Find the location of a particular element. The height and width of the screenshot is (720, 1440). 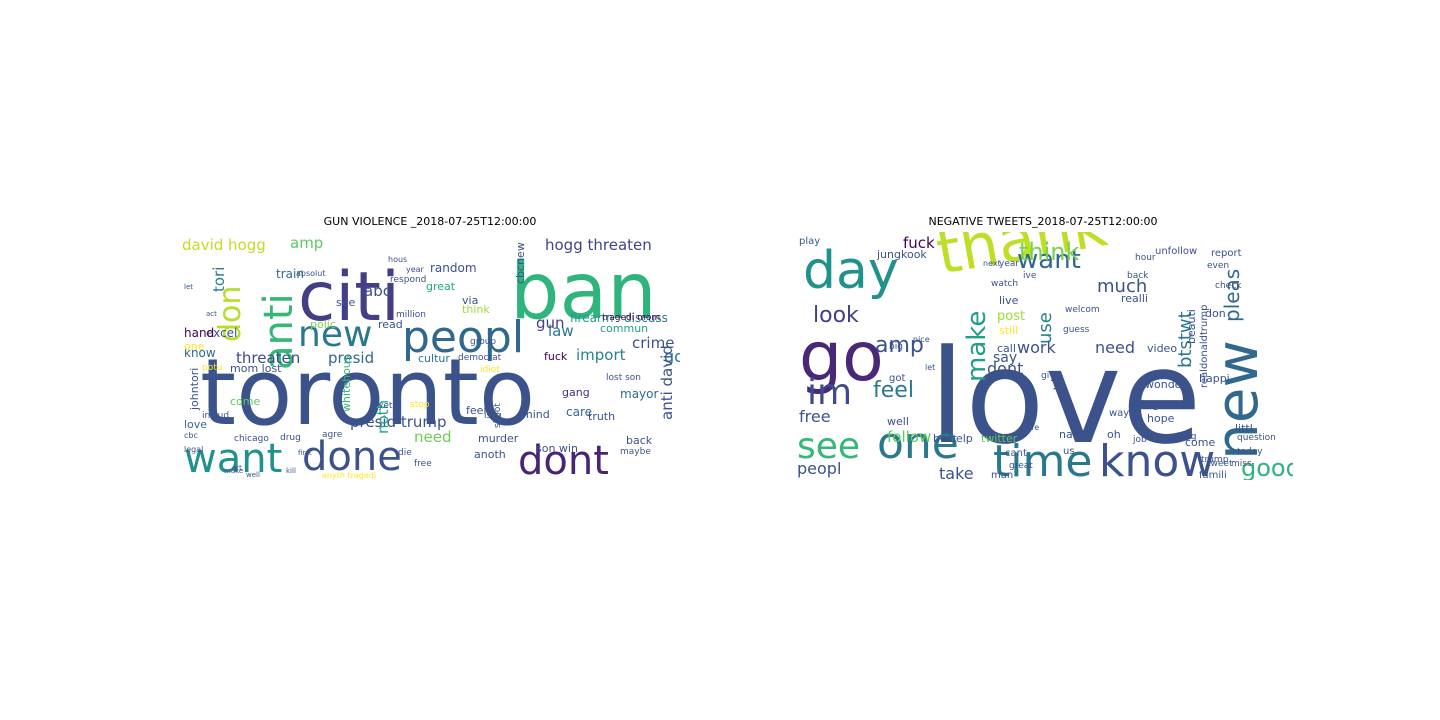

gun-violence-word-random: random is located at coordinates (453, 268).